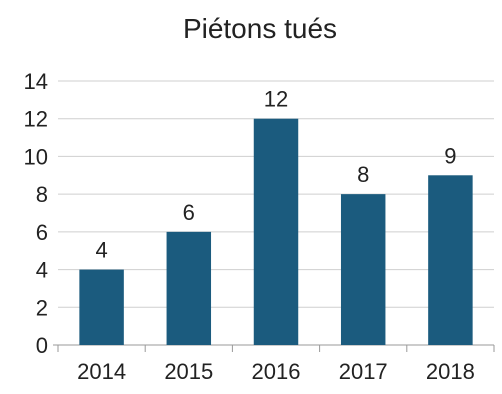  Describe the element at coordinates (42, 194) in the screenshot. I see `y-tick-label: 8` at that location.